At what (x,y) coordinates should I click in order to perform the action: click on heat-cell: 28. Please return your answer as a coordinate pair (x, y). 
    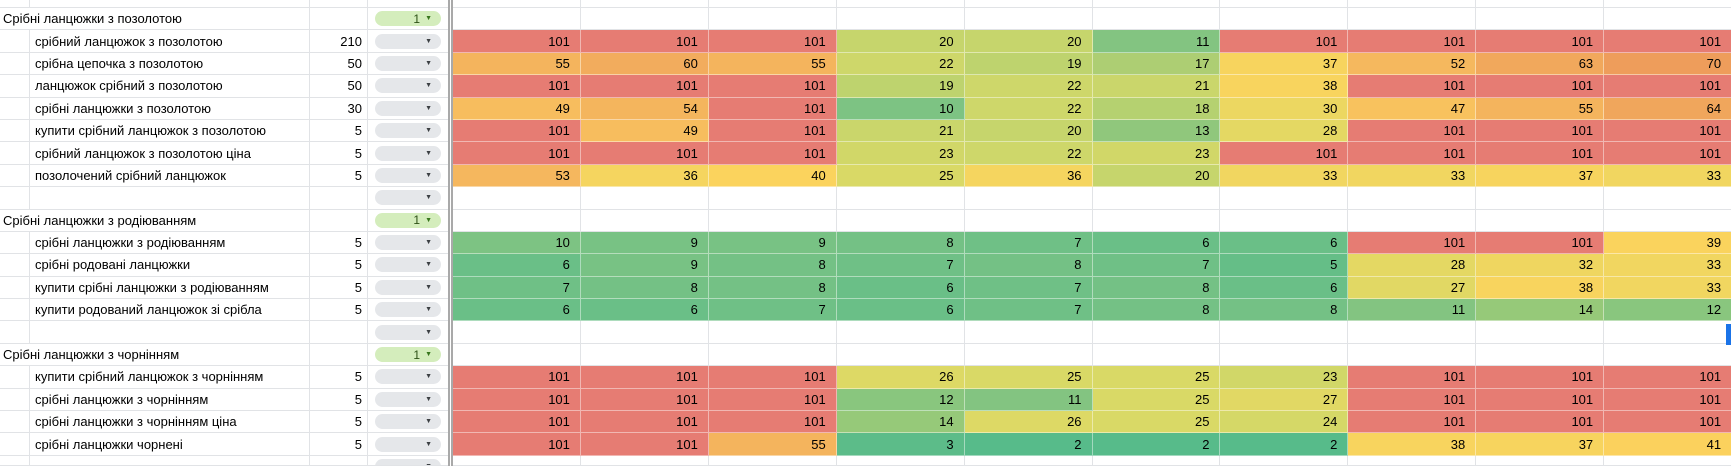
    Looking at the image, I should click on (1284, 131).